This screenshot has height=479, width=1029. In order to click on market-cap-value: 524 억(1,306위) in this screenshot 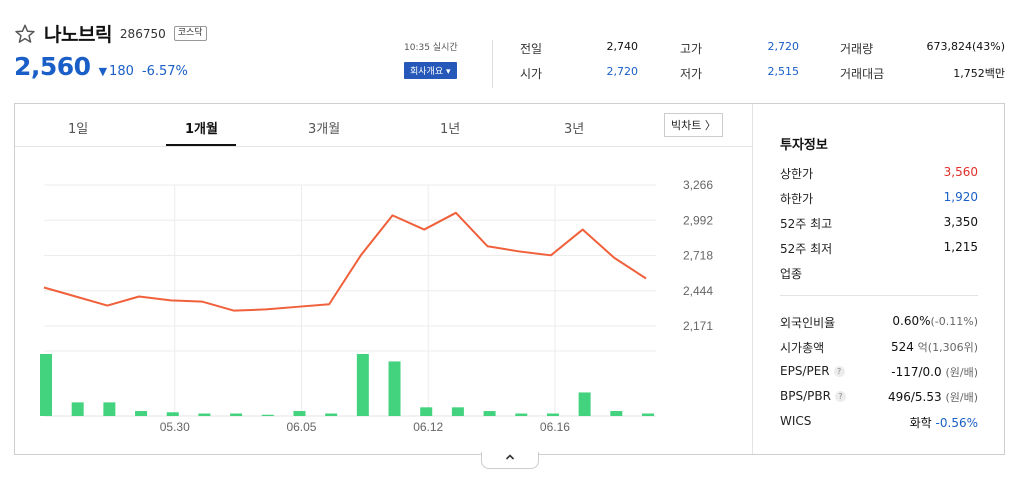, I will do `click(926, 347)`.